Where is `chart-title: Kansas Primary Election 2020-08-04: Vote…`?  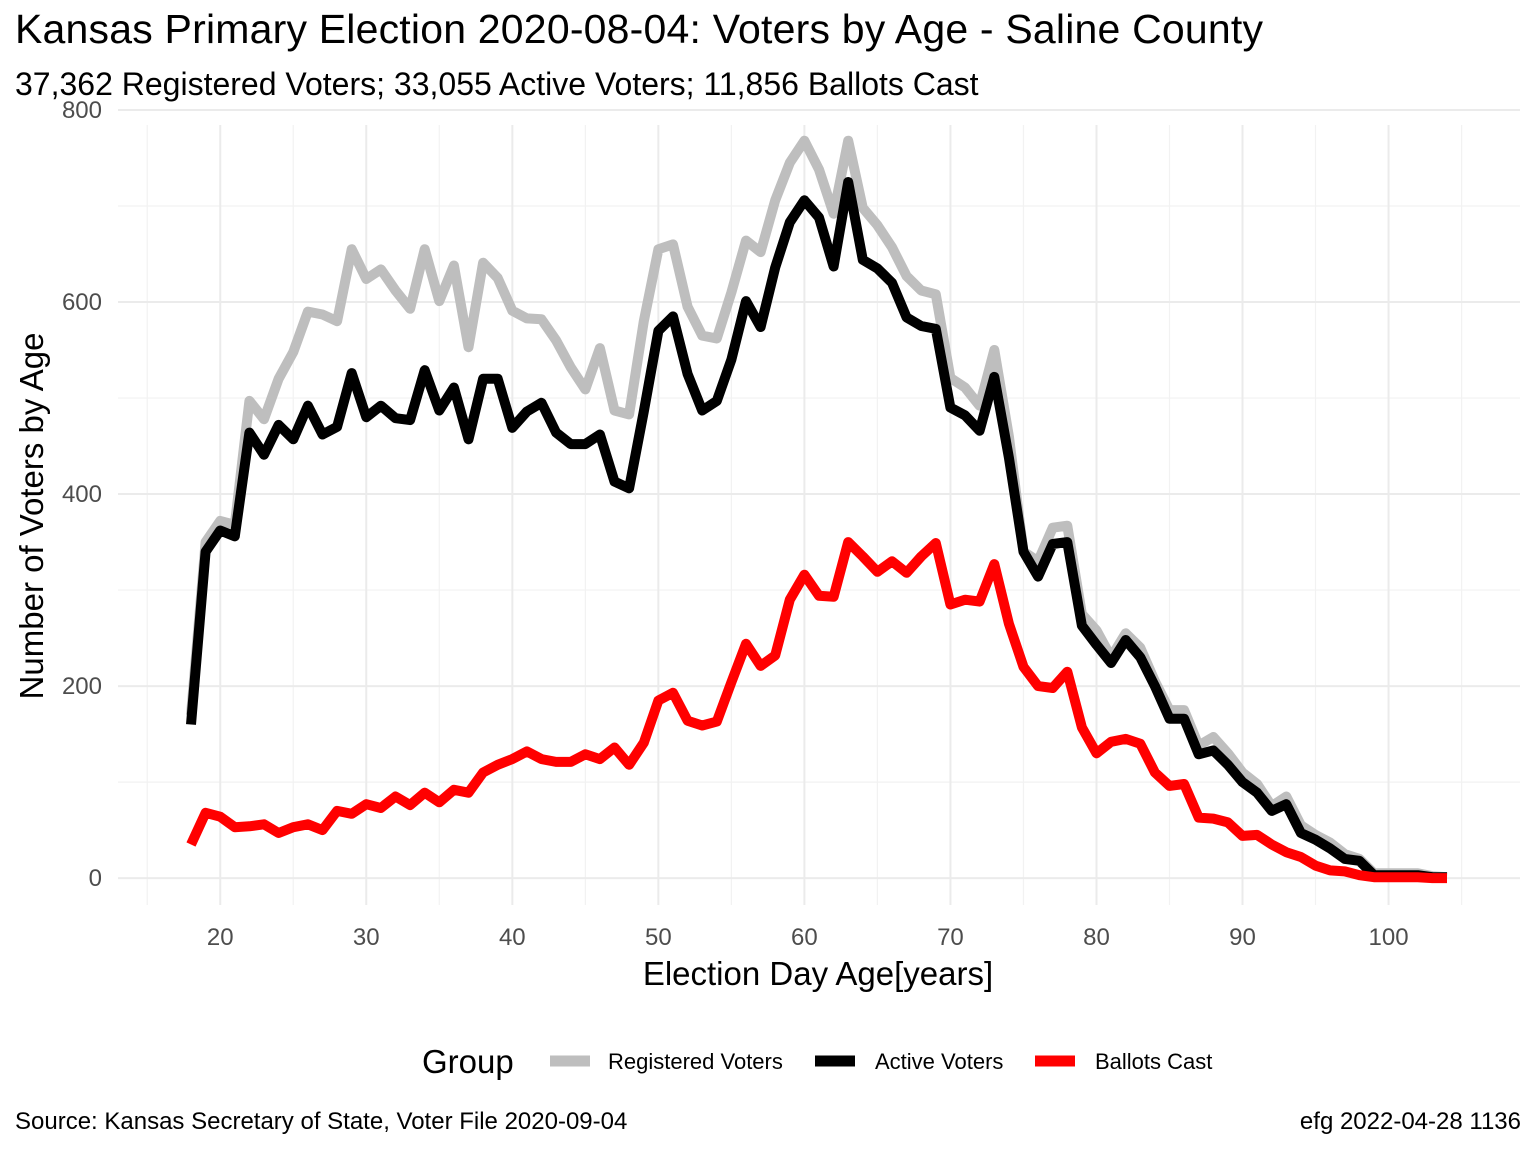
chart-title: Kansas Primary Election 2020-08-04: Vote… is located at coordinates (639, 29).